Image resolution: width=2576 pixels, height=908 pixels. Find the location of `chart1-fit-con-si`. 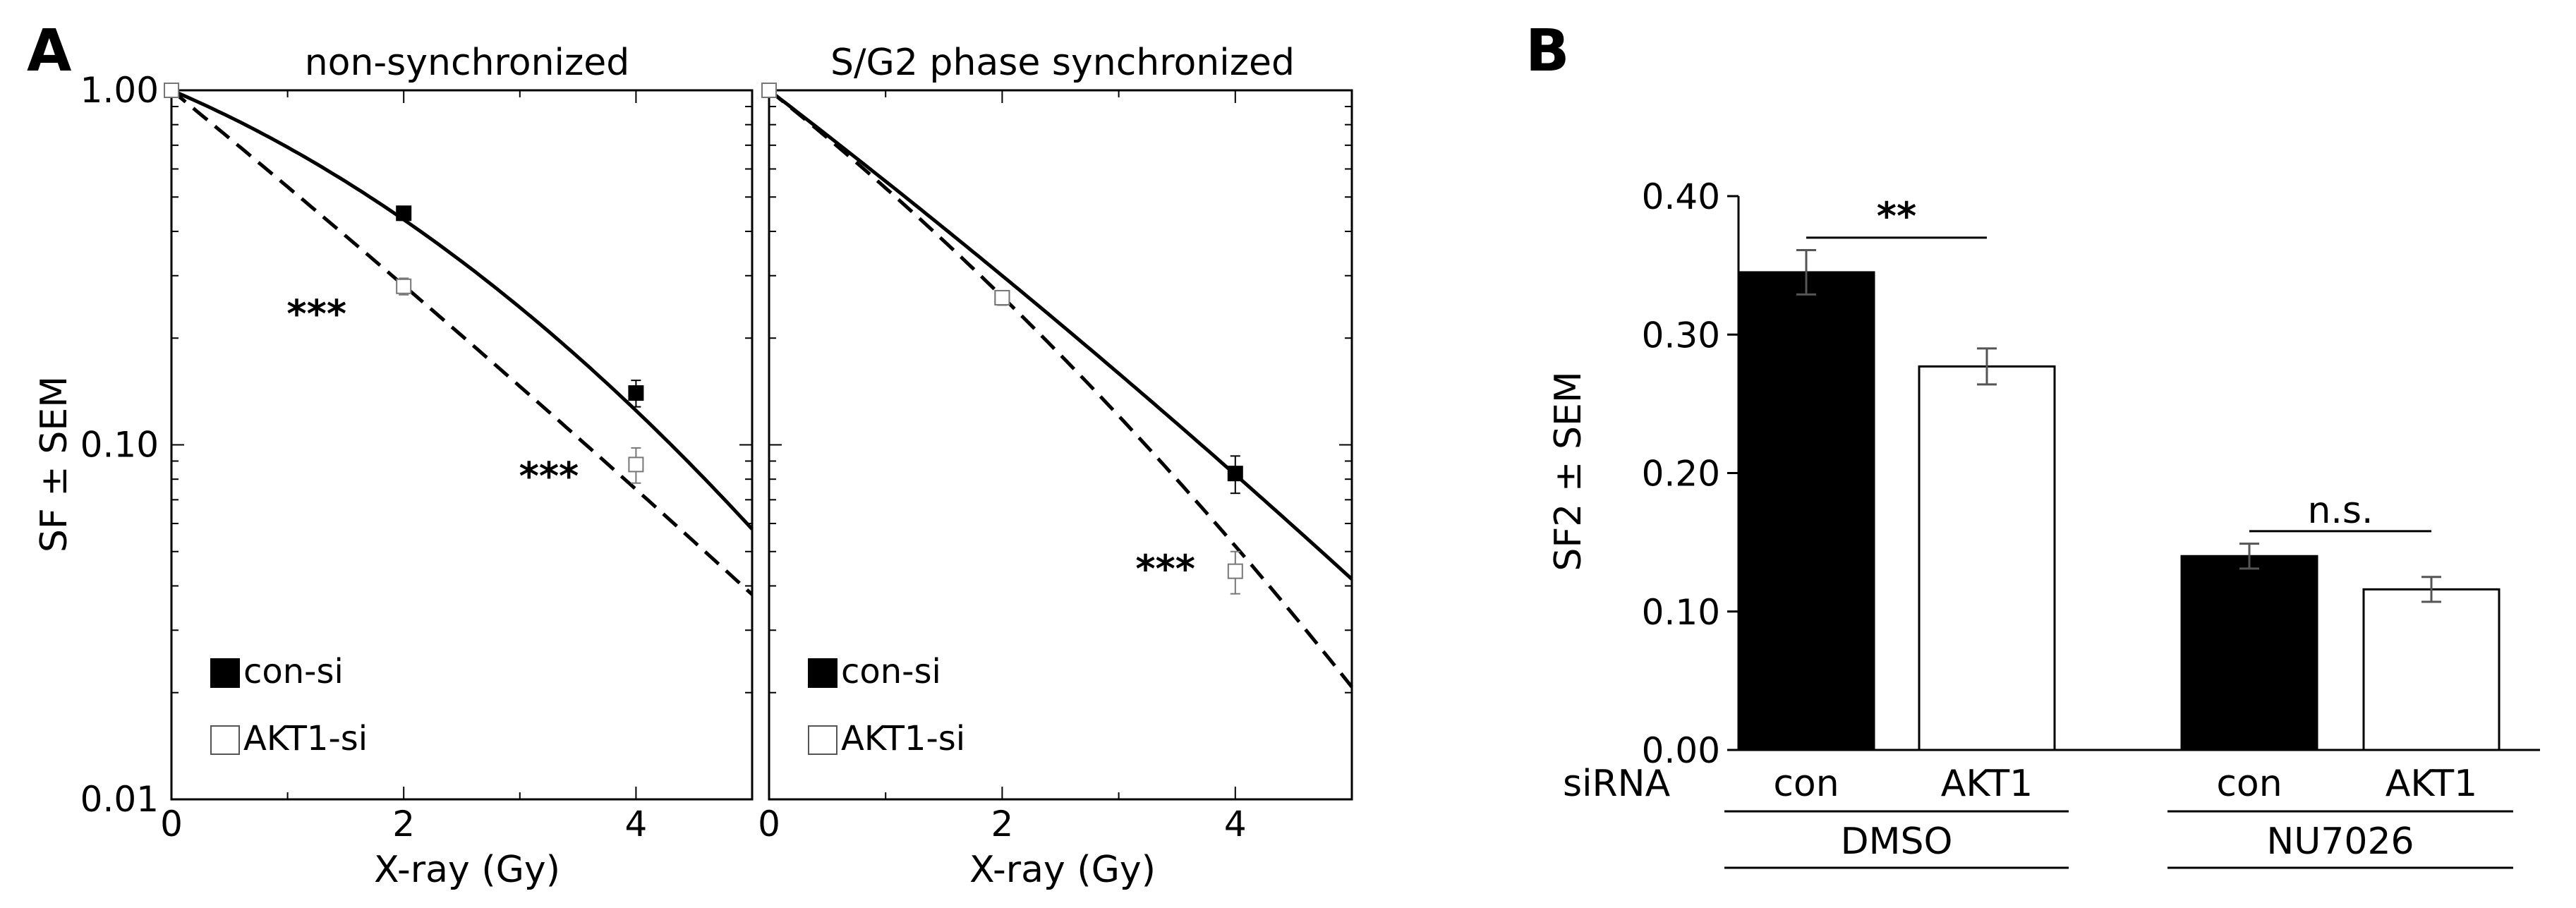

chart1-fit-con-si is located at coordinates (463, 309).